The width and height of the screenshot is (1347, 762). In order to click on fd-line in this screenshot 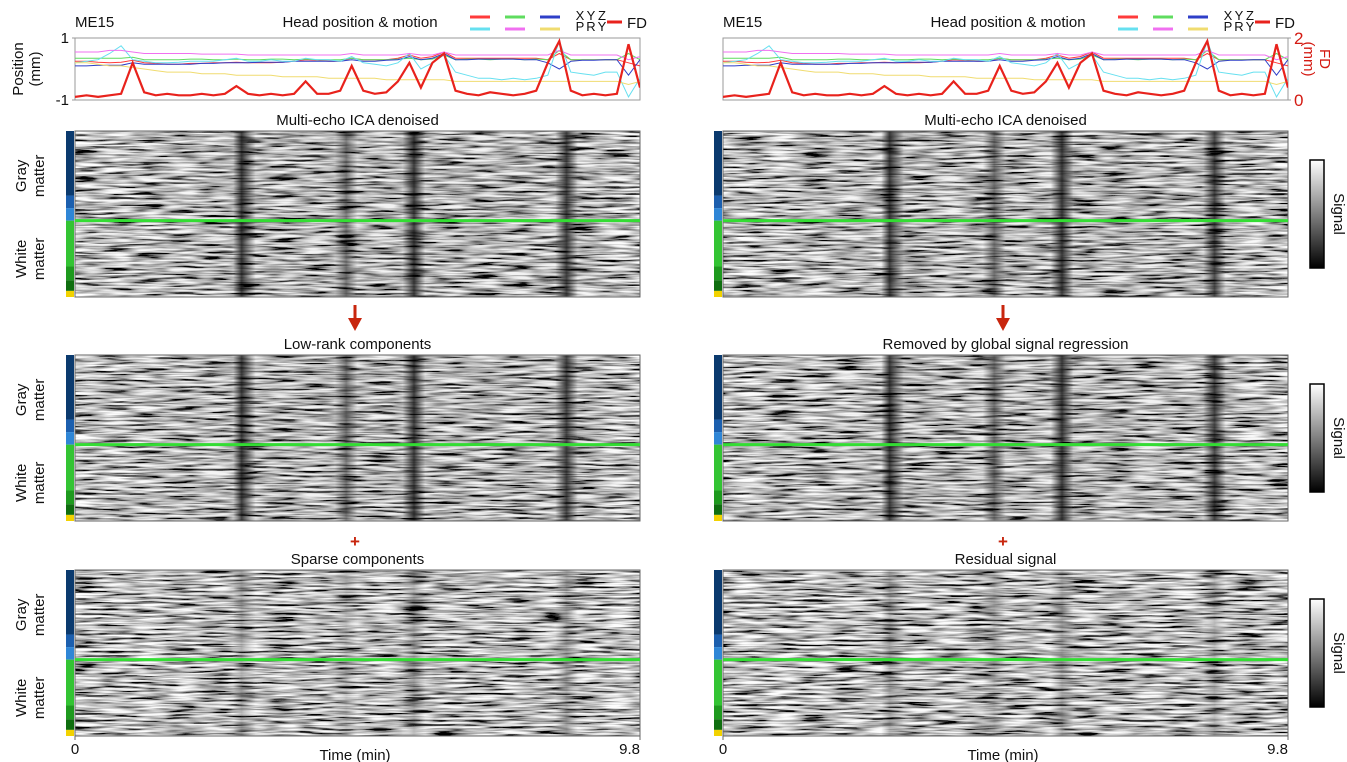, I will do `click(1005, 68)`.